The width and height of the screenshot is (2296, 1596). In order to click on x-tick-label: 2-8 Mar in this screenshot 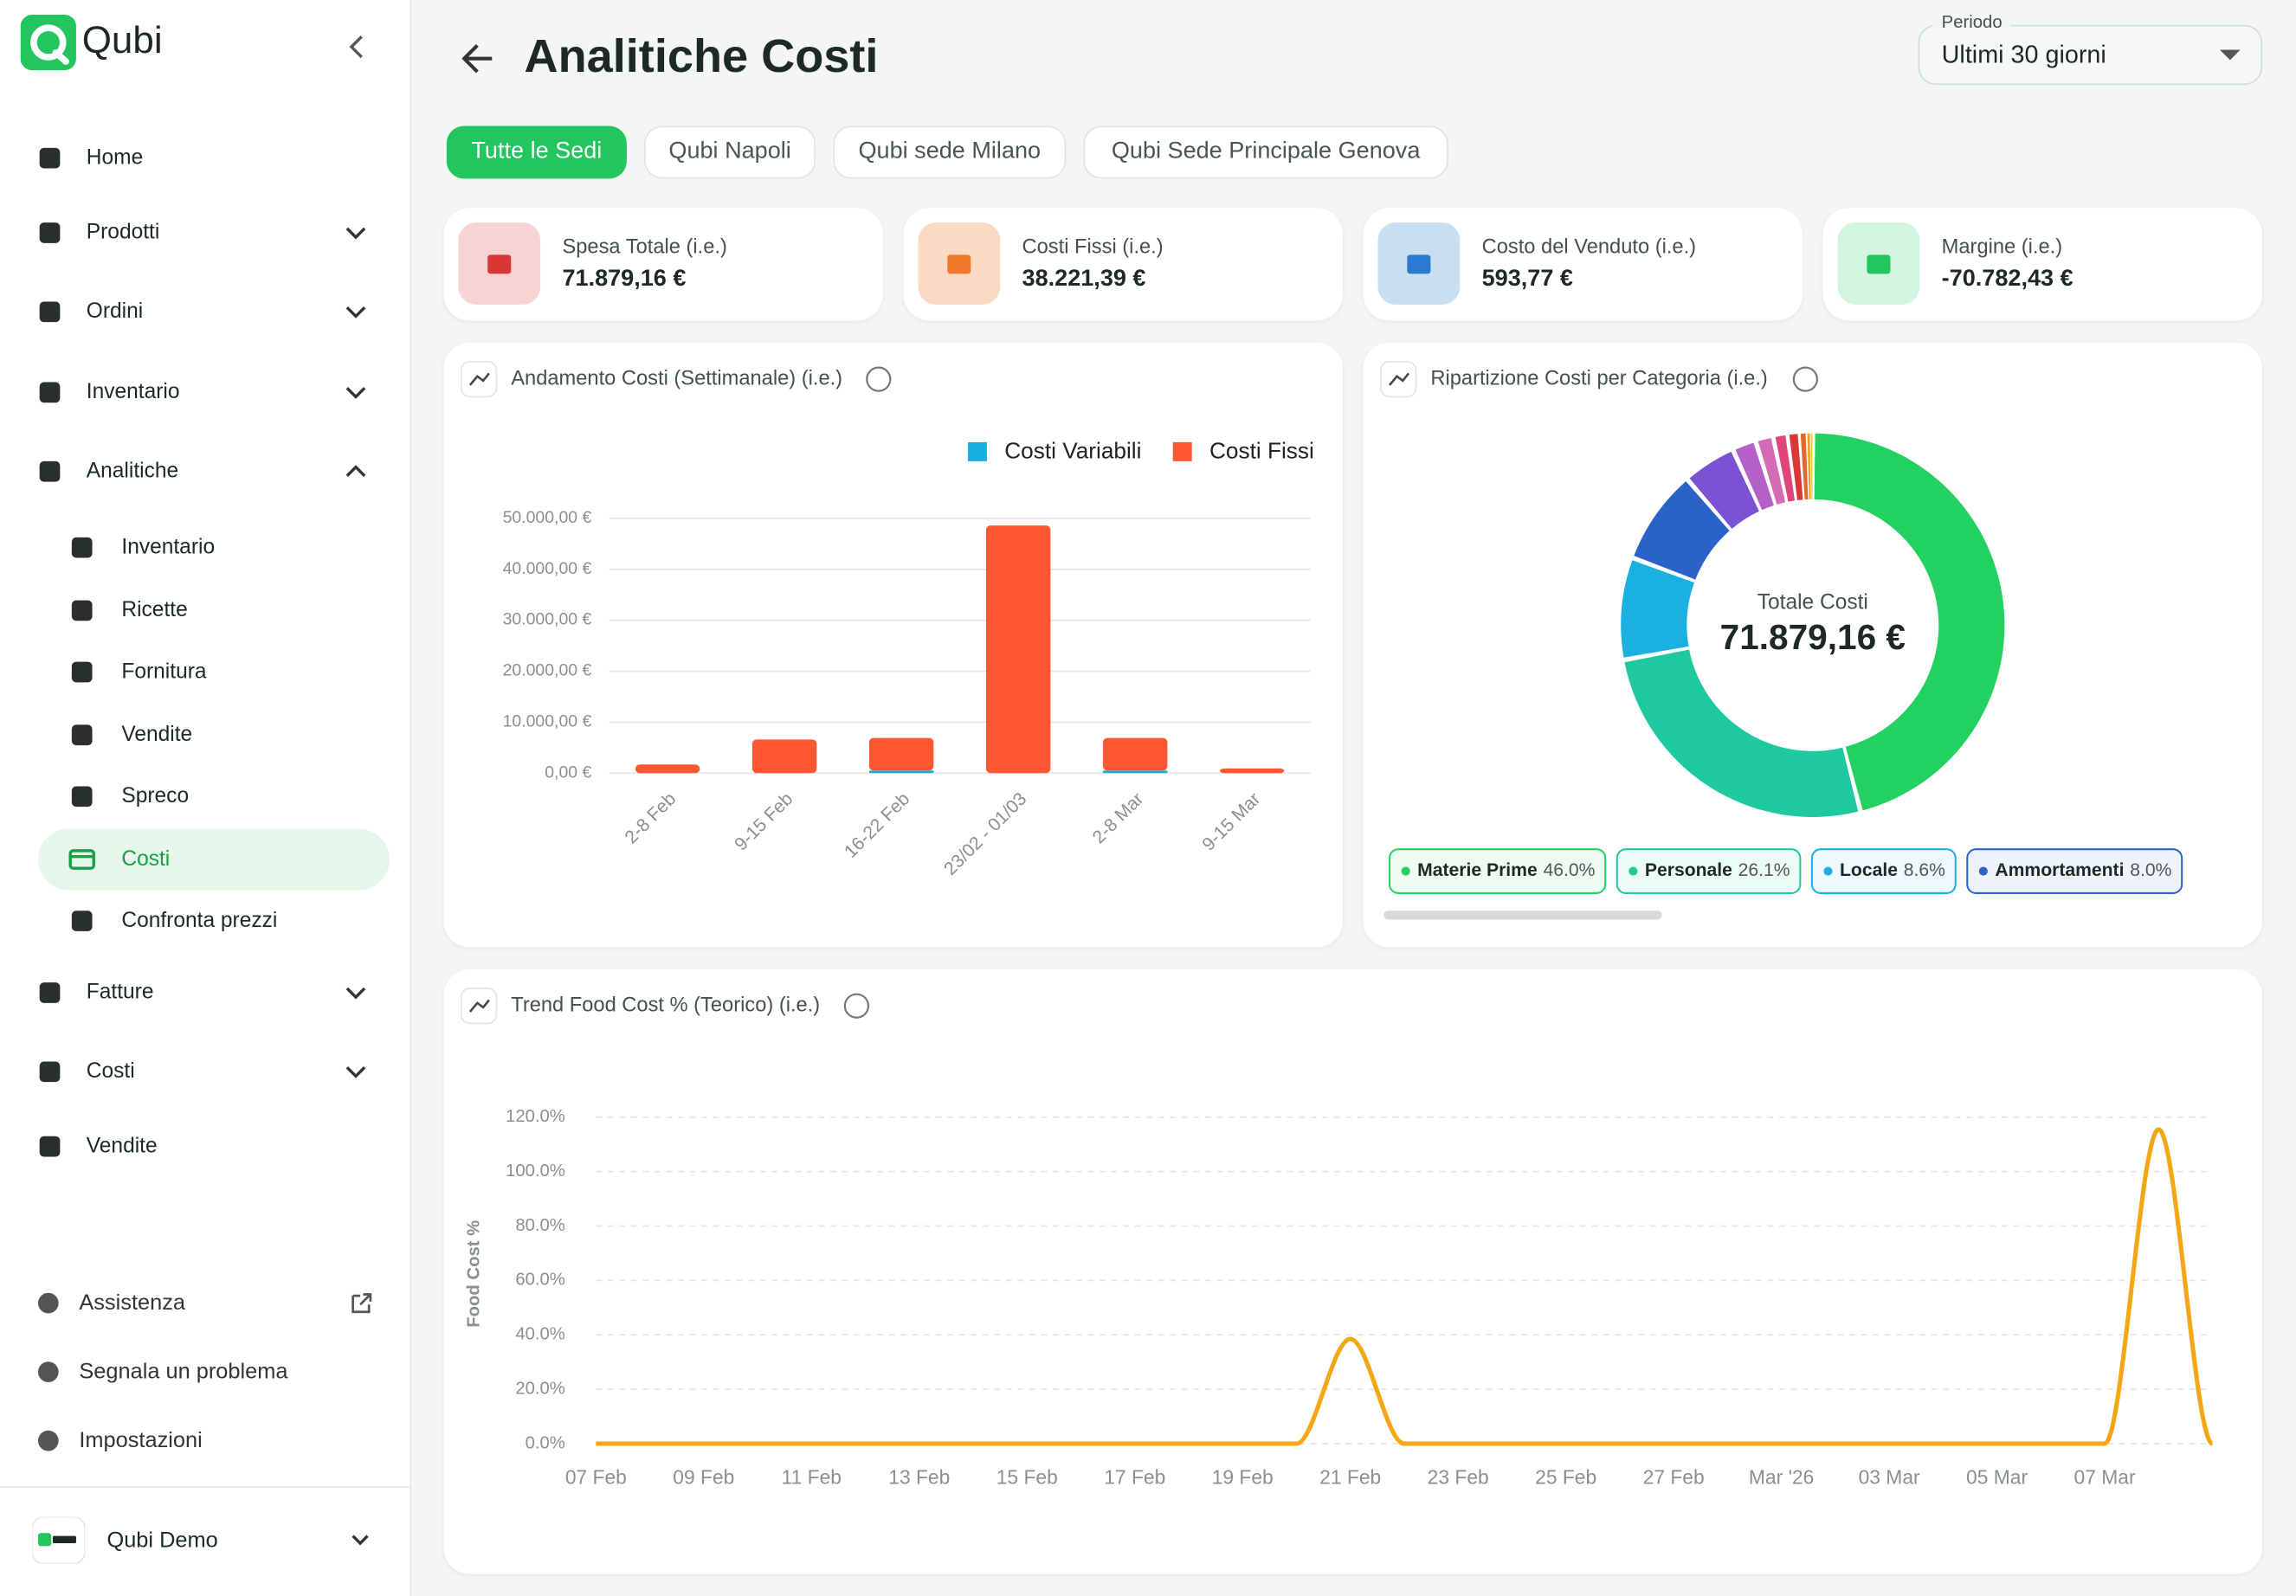, I will do `click(1118, 818)`.